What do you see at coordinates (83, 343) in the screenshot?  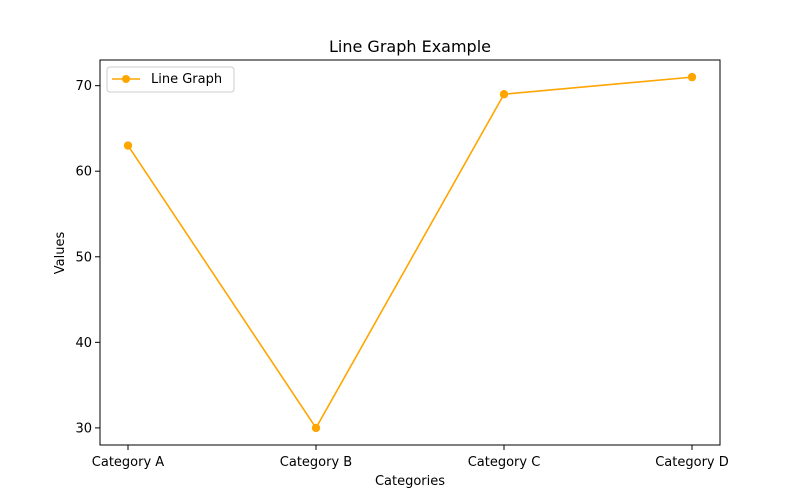 I see `y-tick-label: 40` at bounding box center [83, 343].